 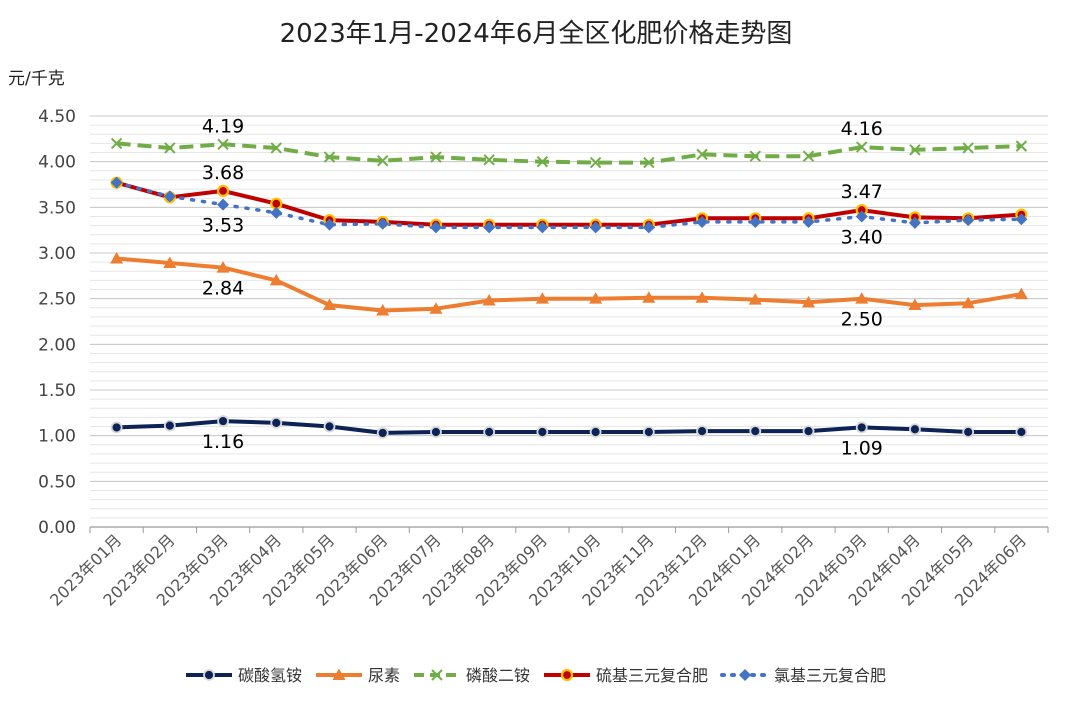 What do you see at coordinates (57, 345) in the screenshot?
I see `y-tick-label: 2.00` at bounding box center [57, 345].